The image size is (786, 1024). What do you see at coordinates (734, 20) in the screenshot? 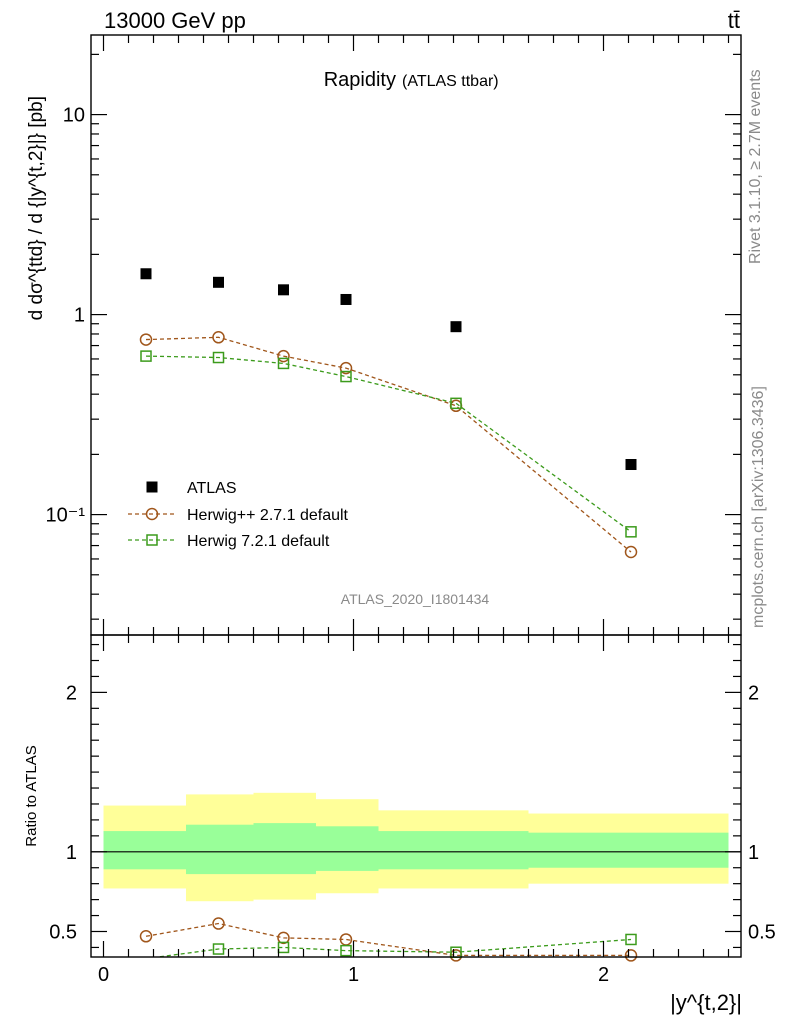
I see `process-label: tt̄` at bounding box center [734, 20].